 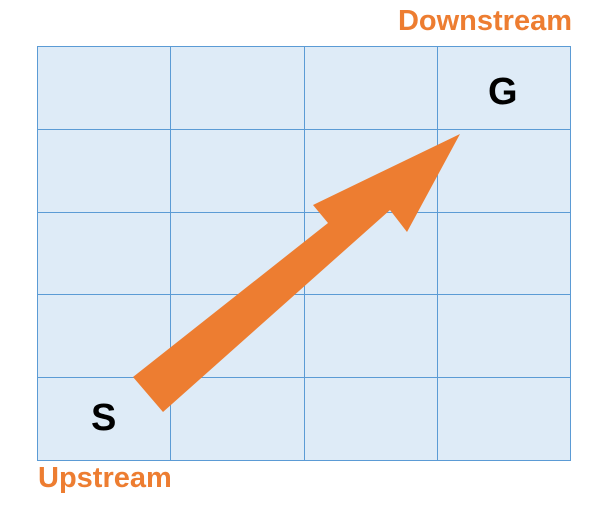 I want to click on downstream-label: Downstream, so click(x=484, y=21).